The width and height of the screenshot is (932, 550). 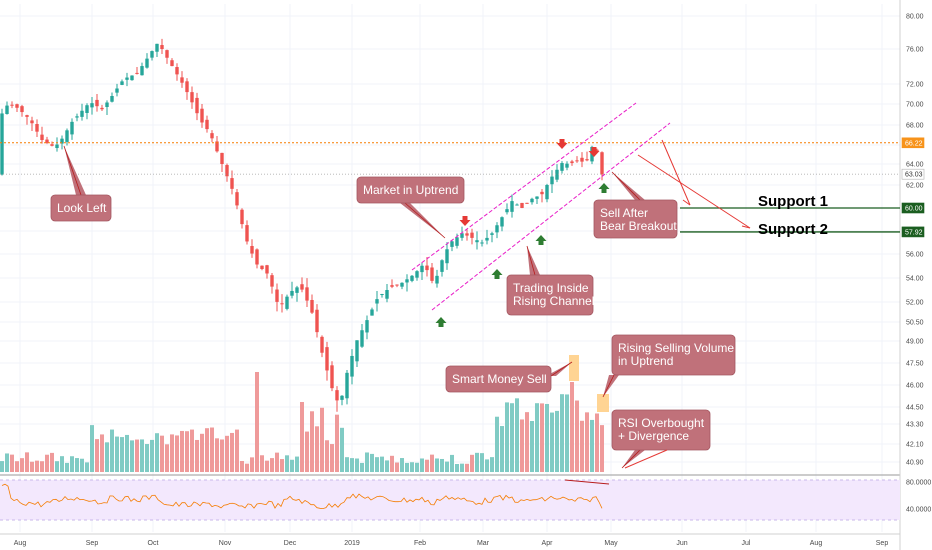 I want to click on callout-pointer, so click(x=72, y=170).